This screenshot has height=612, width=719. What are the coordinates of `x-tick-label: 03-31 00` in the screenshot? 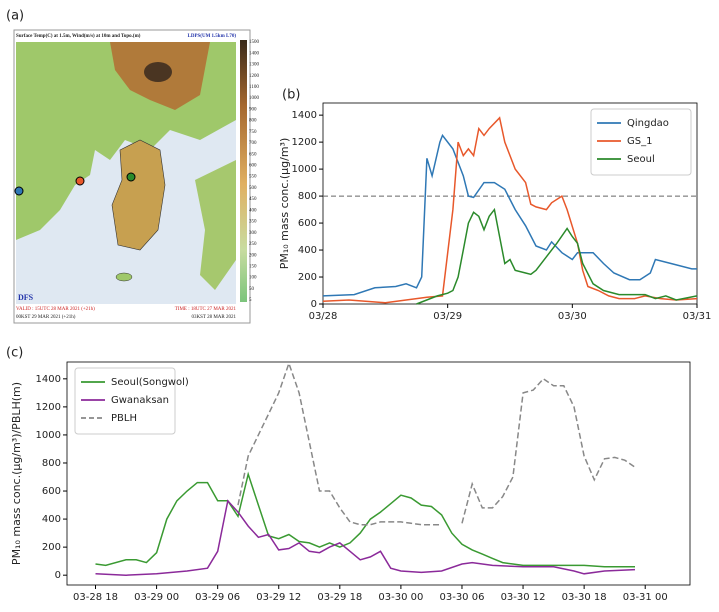 It's located at (645, 597).